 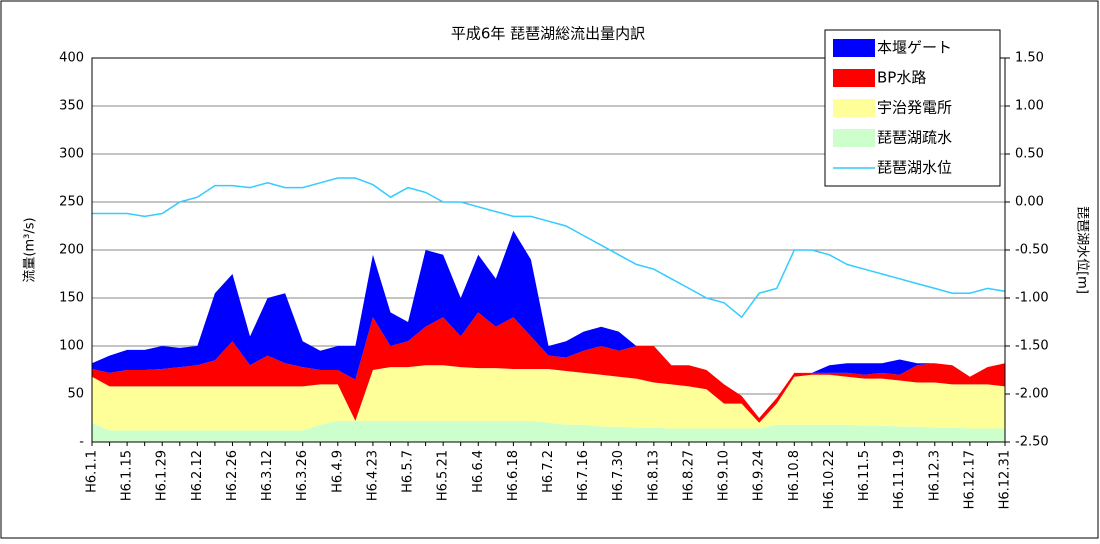 What do you see at coordinates (829, 479) in the screenshot?
I see `x-tick-label: H6.10.22` at bounding box center [829, 479].